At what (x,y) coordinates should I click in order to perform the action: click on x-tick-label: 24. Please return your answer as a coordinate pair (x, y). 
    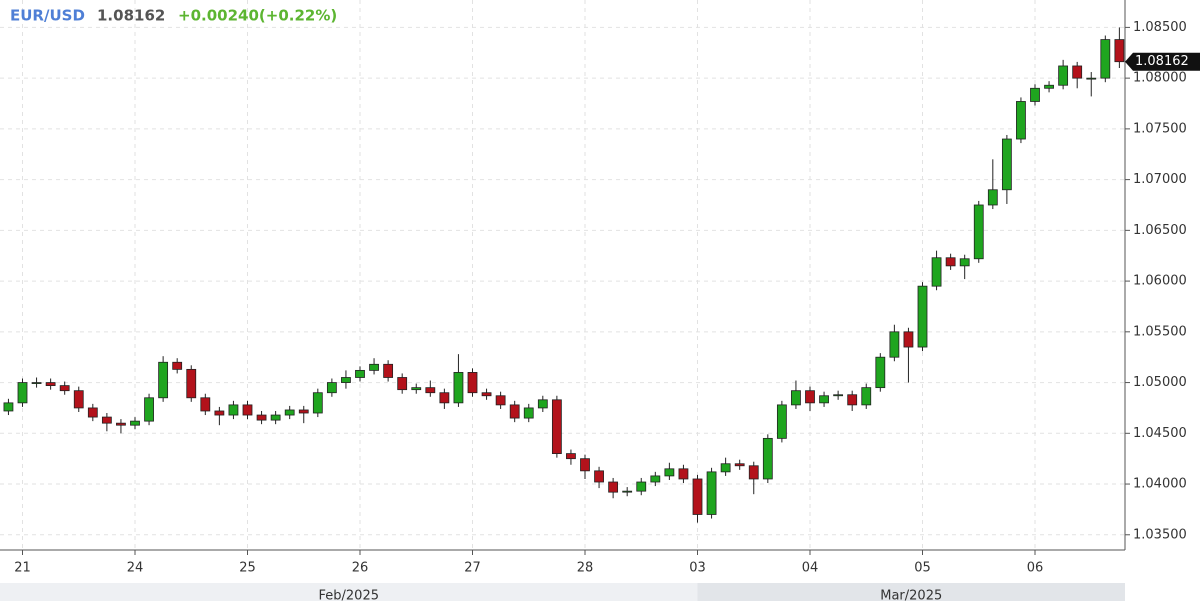
    Looking at the image, I should click on (135, 568).